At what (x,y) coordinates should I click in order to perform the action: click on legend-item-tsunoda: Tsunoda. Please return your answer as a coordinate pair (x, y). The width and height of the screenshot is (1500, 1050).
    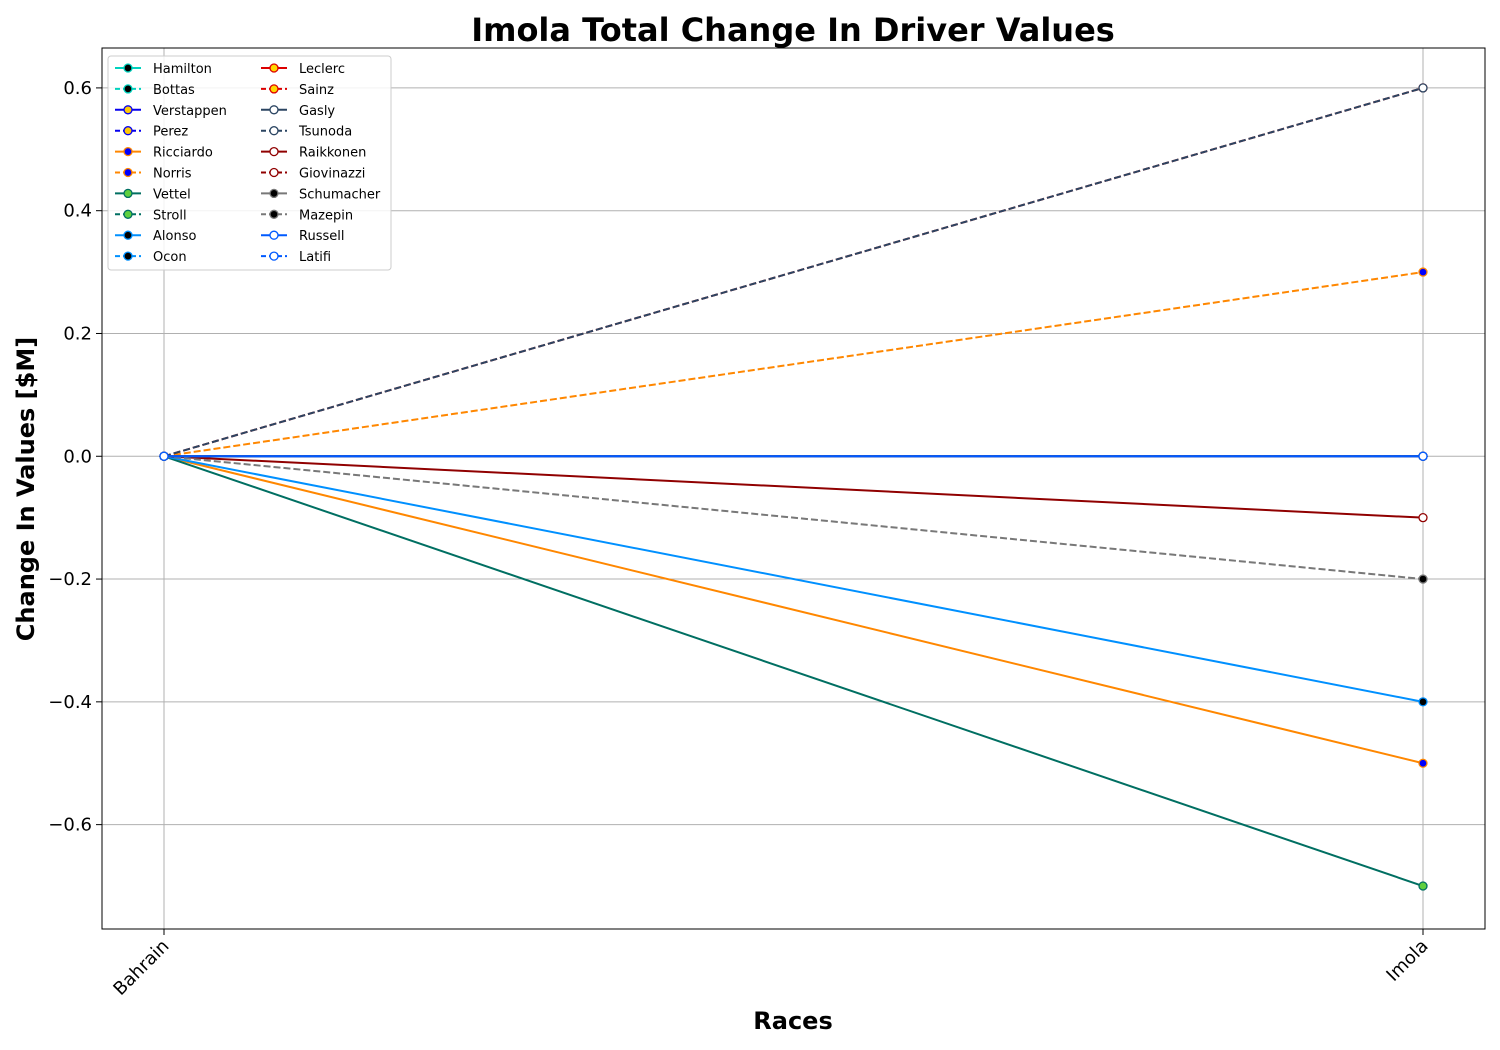
    Looking at the image, I should click on (306, 132).